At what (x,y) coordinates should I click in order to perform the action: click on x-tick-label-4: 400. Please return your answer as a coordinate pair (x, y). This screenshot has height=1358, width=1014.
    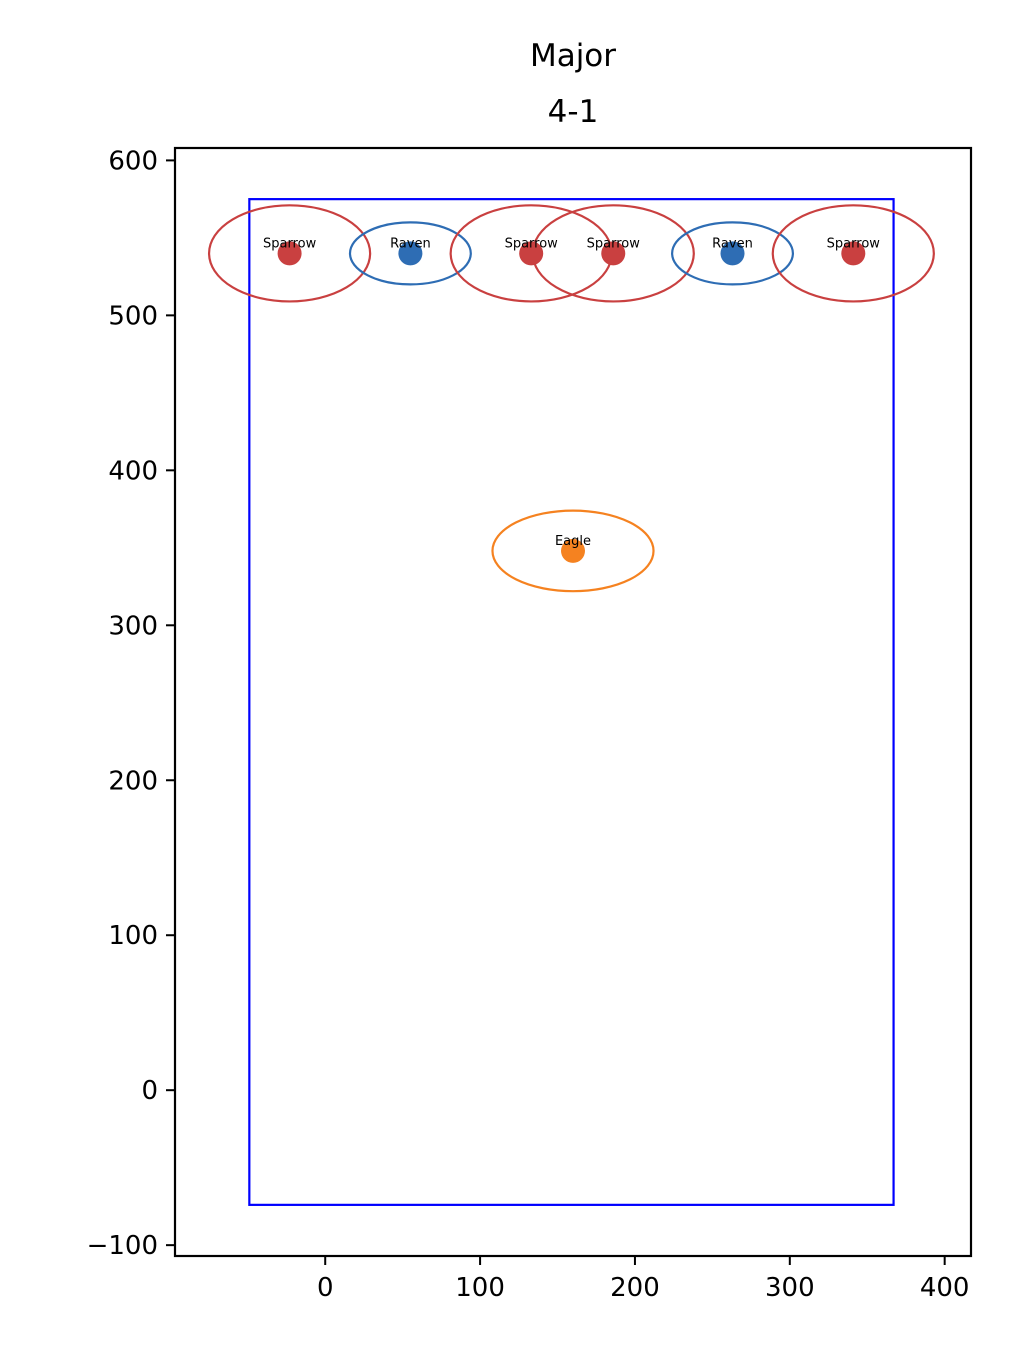
    Looking at the image, I should click on (945, 1288).